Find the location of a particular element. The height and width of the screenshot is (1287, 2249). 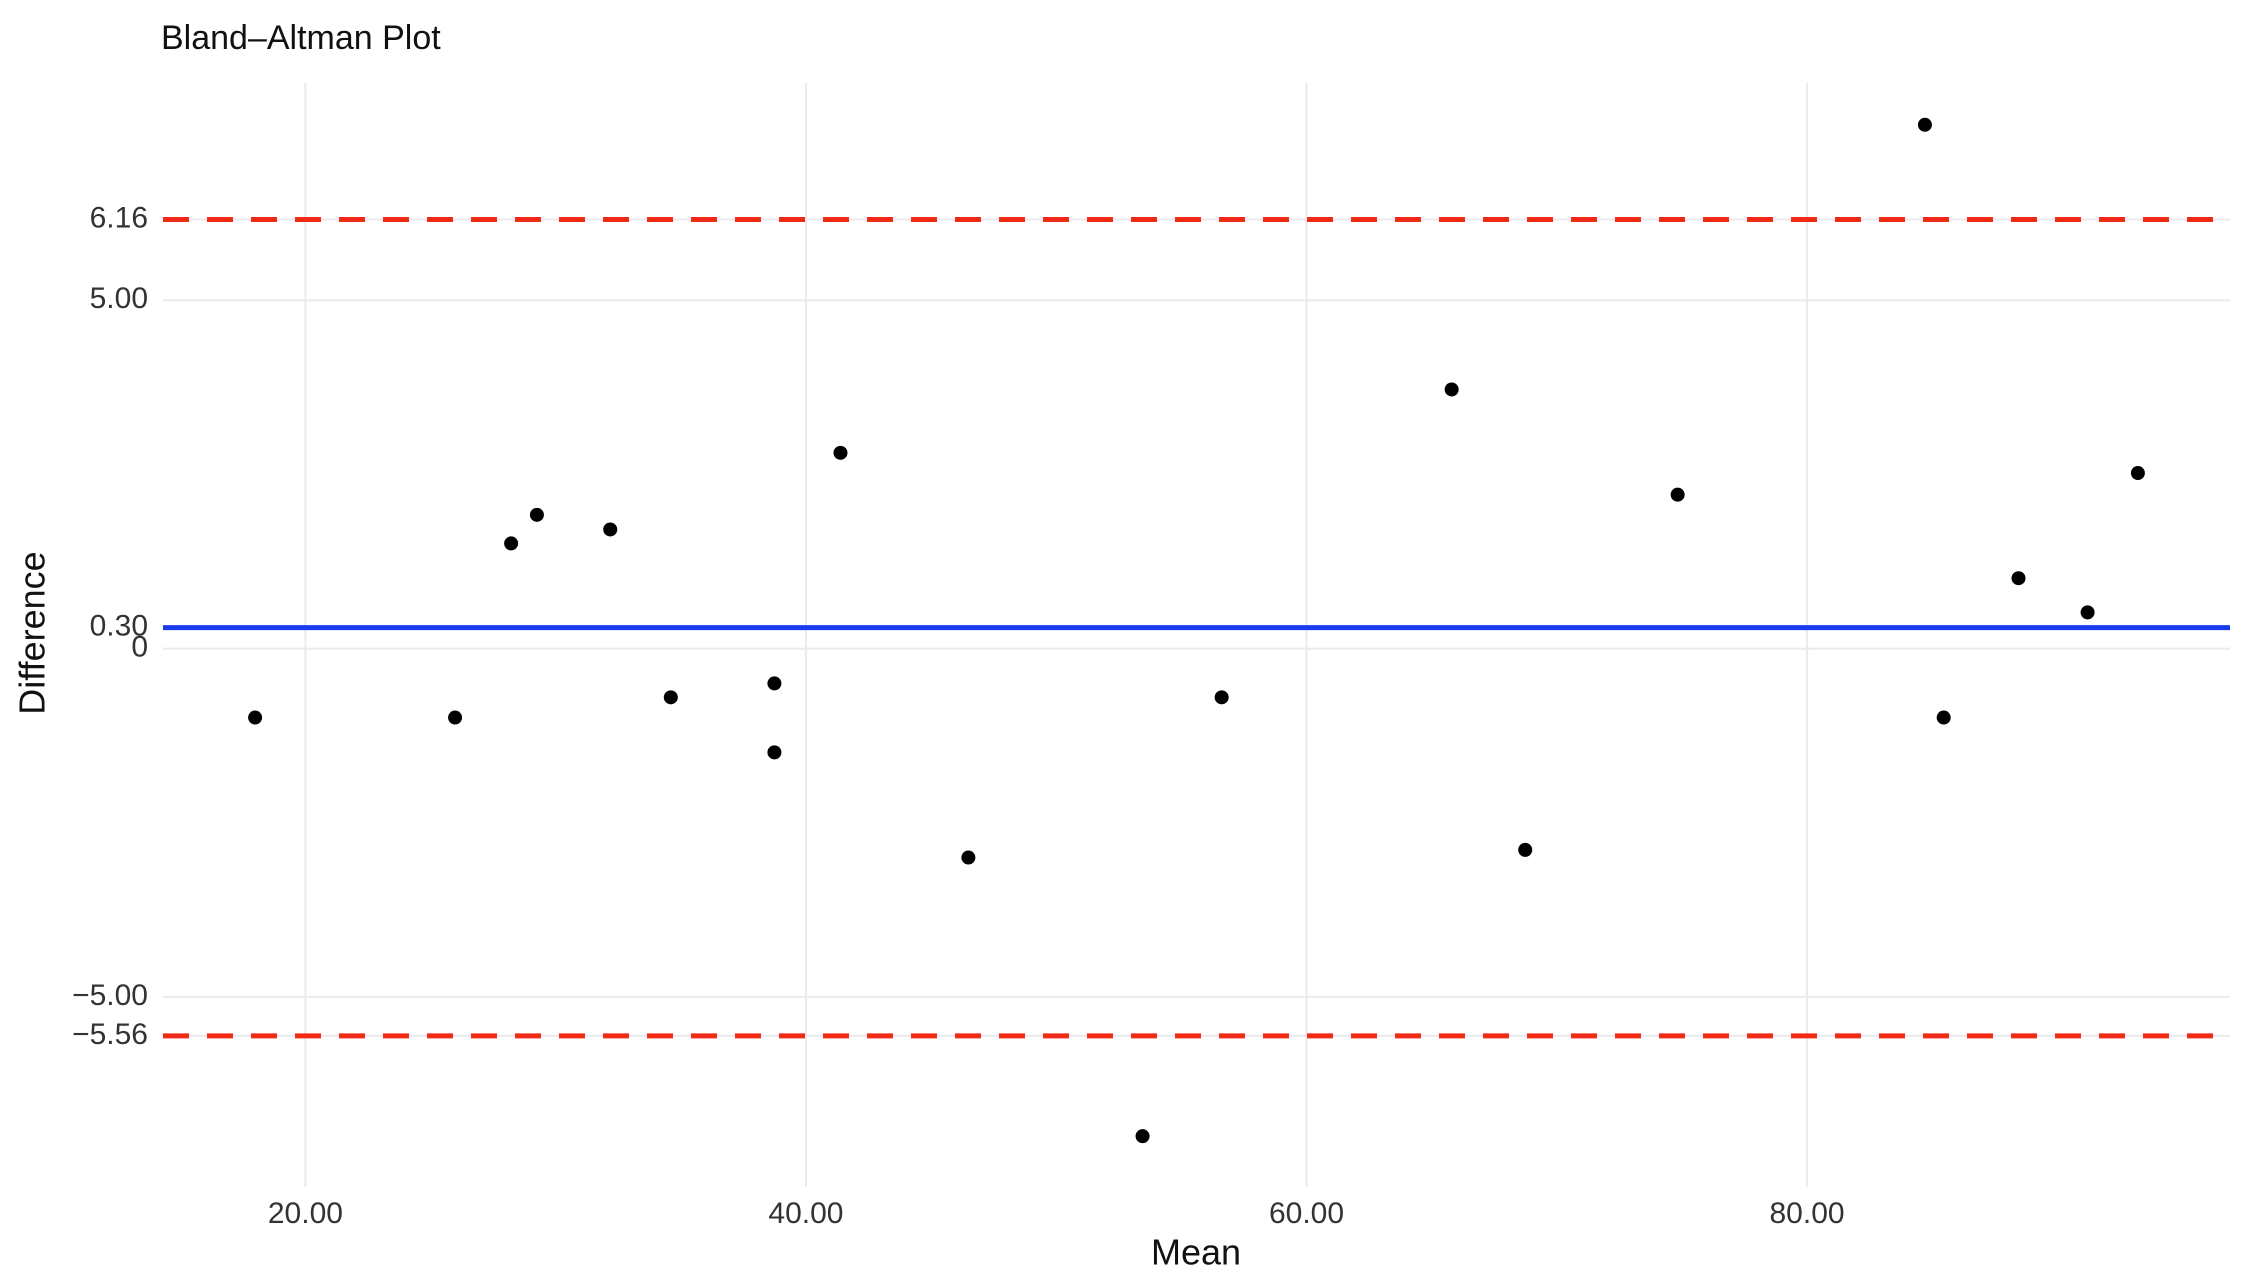

y-tick-label: 5.00 is located at coordinates (119, 298).